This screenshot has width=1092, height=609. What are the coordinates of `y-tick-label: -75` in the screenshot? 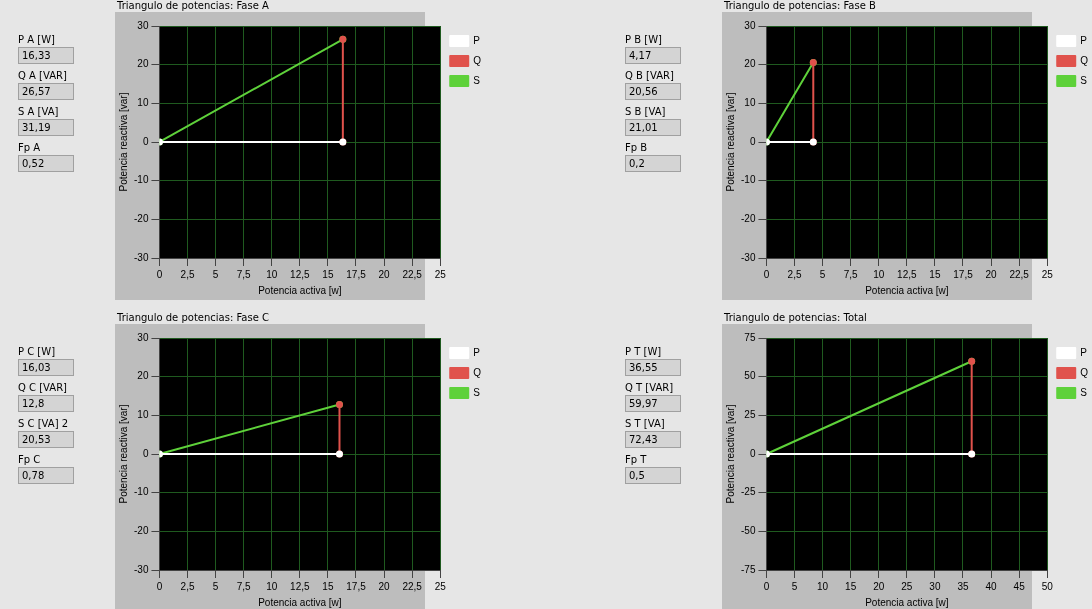 It's located at (748, 569).